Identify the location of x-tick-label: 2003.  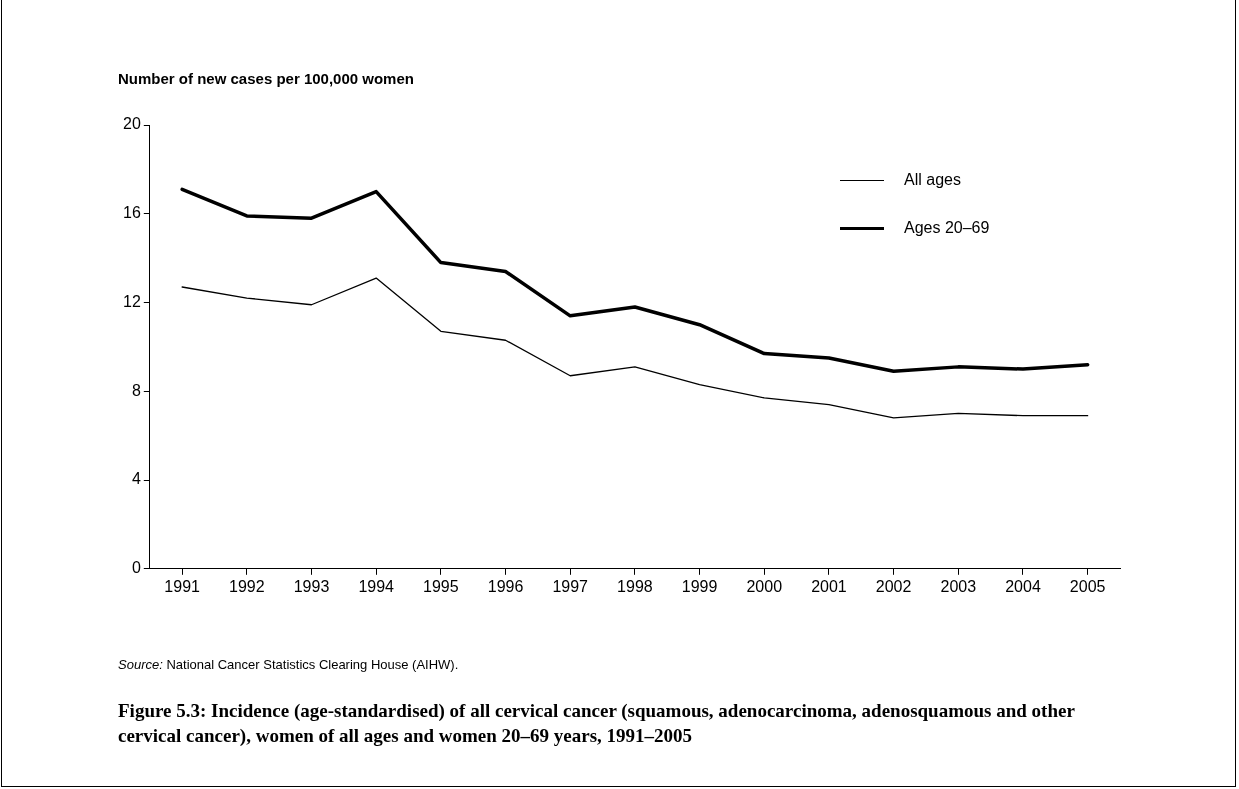
(958, 586).